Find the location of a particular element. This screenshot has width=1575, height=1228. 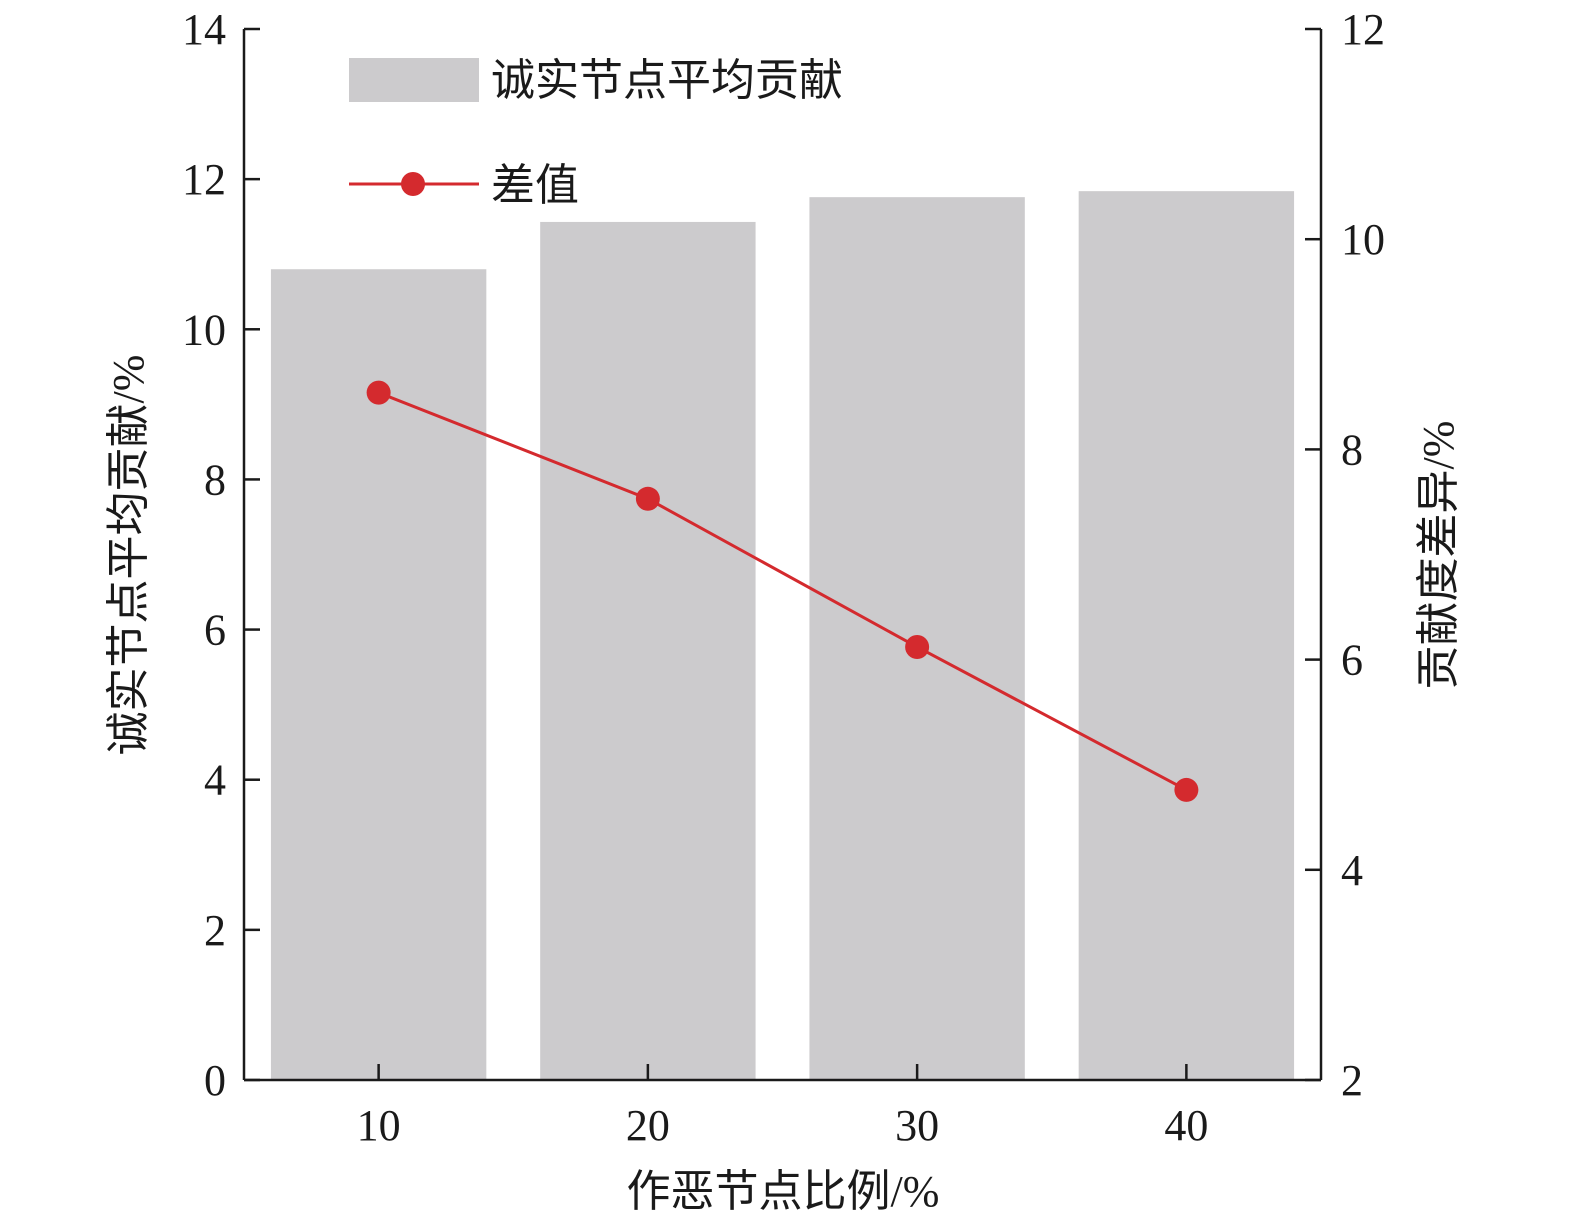

y-left-tick-label: 0 is located at coordinates (215, 1080).